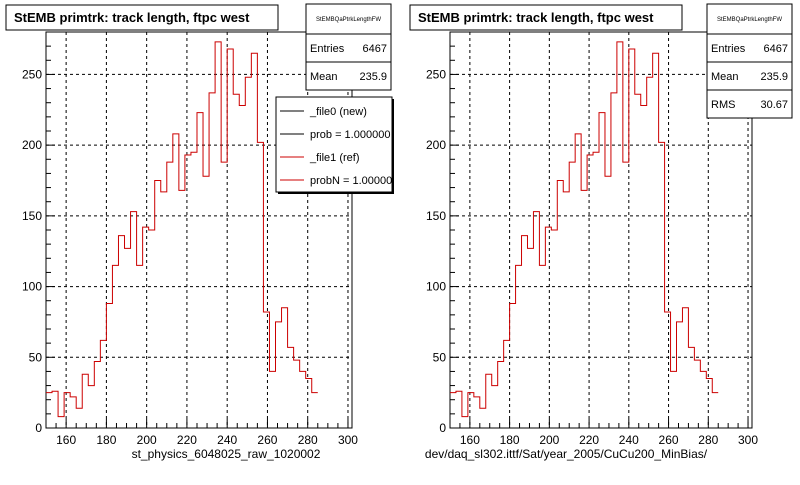 The width and height of the screenshot is (800, 485). I want to click on legend-label: prob = 1.000000, so click(350, 135).